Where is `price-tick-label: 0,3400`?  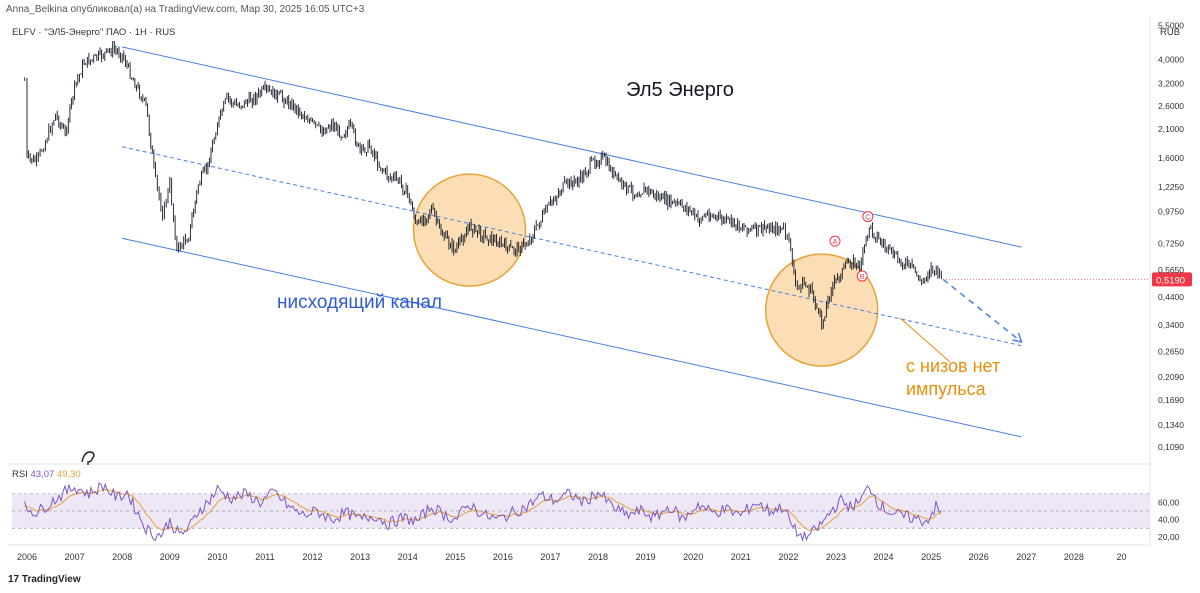 price-tick-label: 0,3400 is located at coordinates (1171, 325).